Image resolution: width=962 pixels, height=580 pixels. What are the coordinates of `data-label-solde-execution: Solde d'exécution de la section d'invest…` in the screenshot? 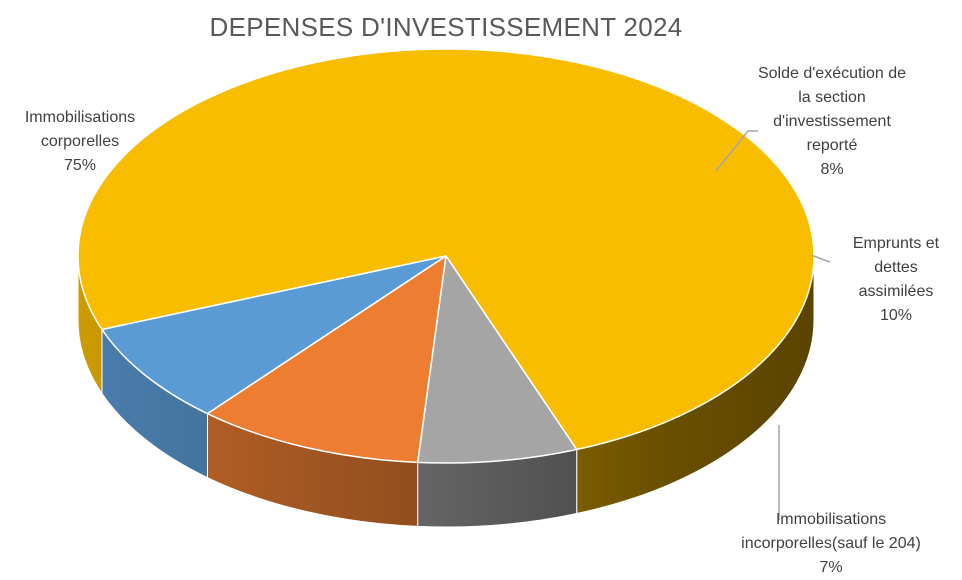 It's located at (832, 121).